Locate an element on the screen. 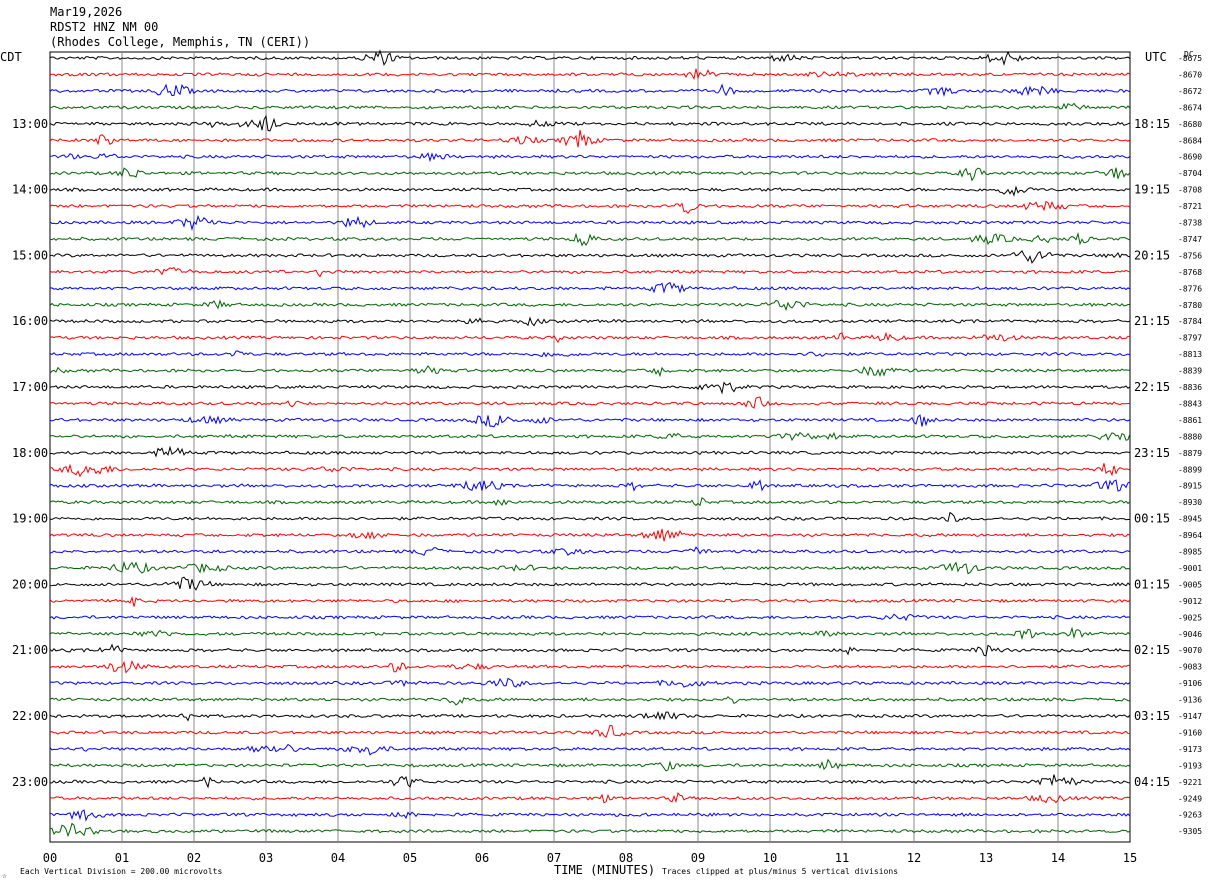 The height and width of the screenshot is (886, 1210). dc-offset-label: -9070 is located at coordinates (1190, 650).